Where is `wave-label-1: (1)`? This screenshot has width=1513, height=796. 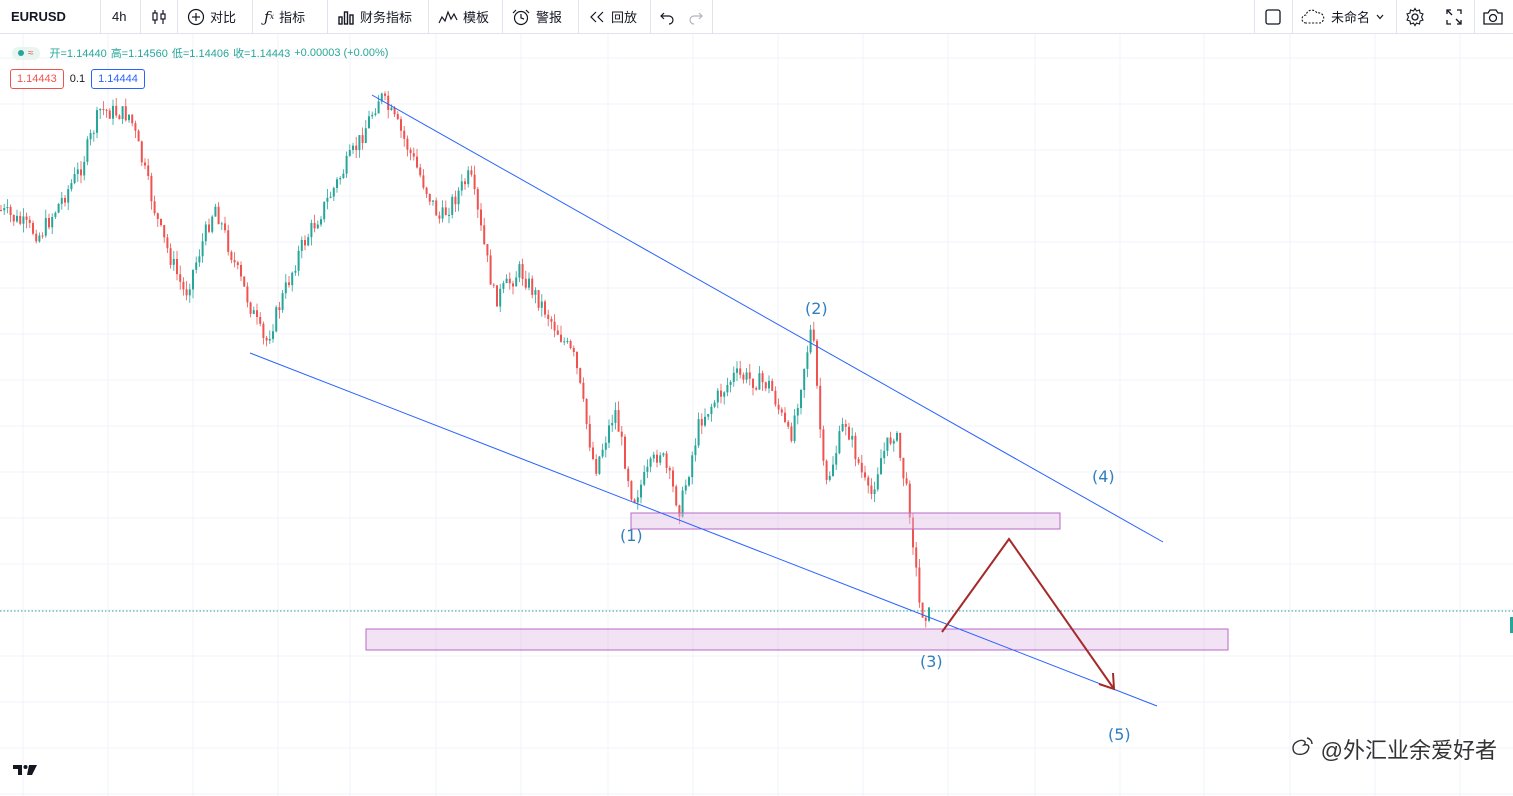
wave-label-1: (1) is located at coordinates (631, 535).